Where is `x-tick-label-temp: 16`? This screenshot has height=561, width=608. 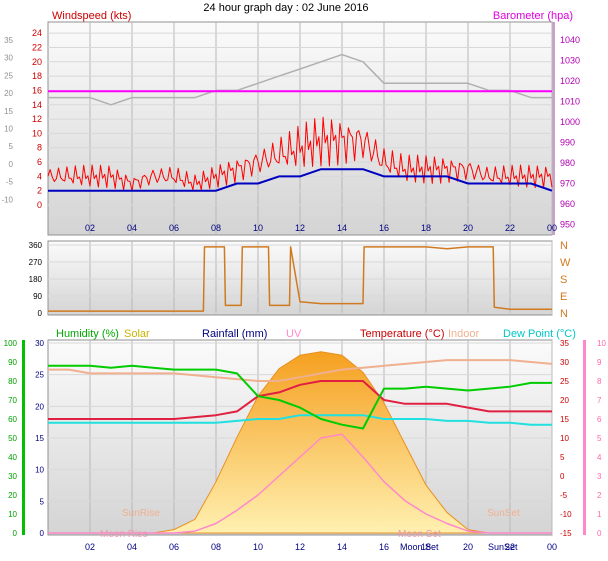
x-tick-label-temp: 16 is located at coordinates (384, 547).